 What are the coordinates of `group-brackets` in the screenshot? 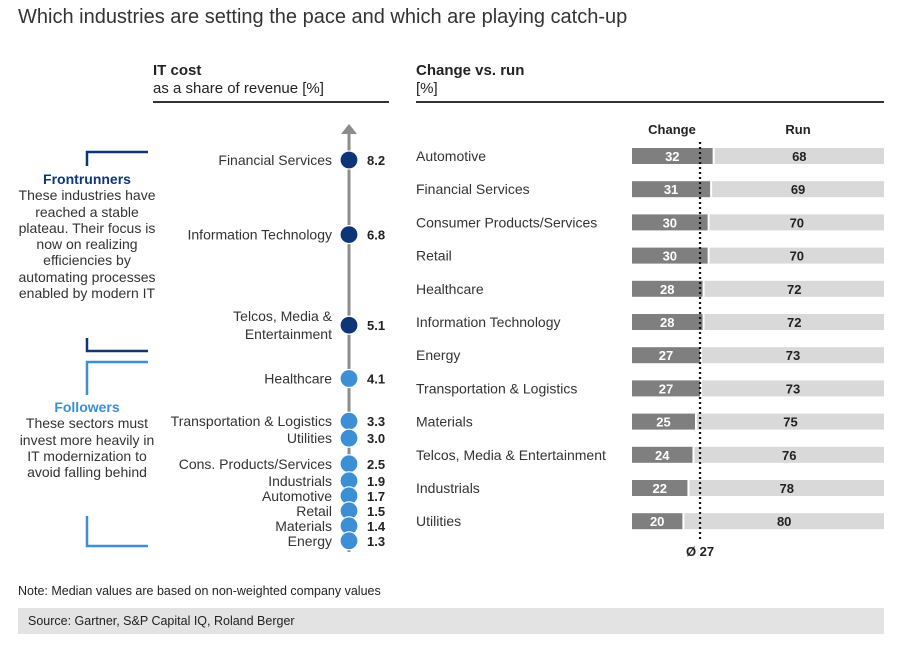 It's located at (116, 349).